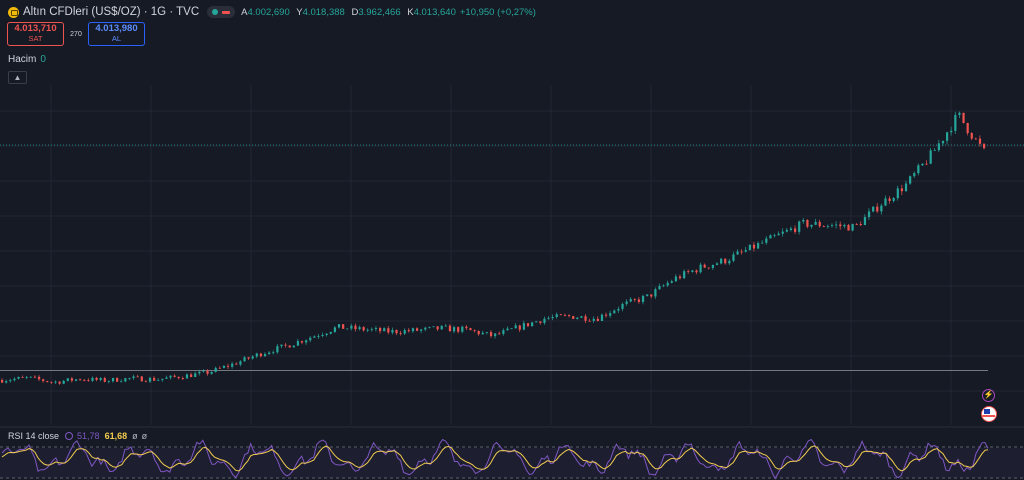  I want to click on rsi-legend: RSI 14 close 51,78 61,68 ø ø, so click(79, 436).